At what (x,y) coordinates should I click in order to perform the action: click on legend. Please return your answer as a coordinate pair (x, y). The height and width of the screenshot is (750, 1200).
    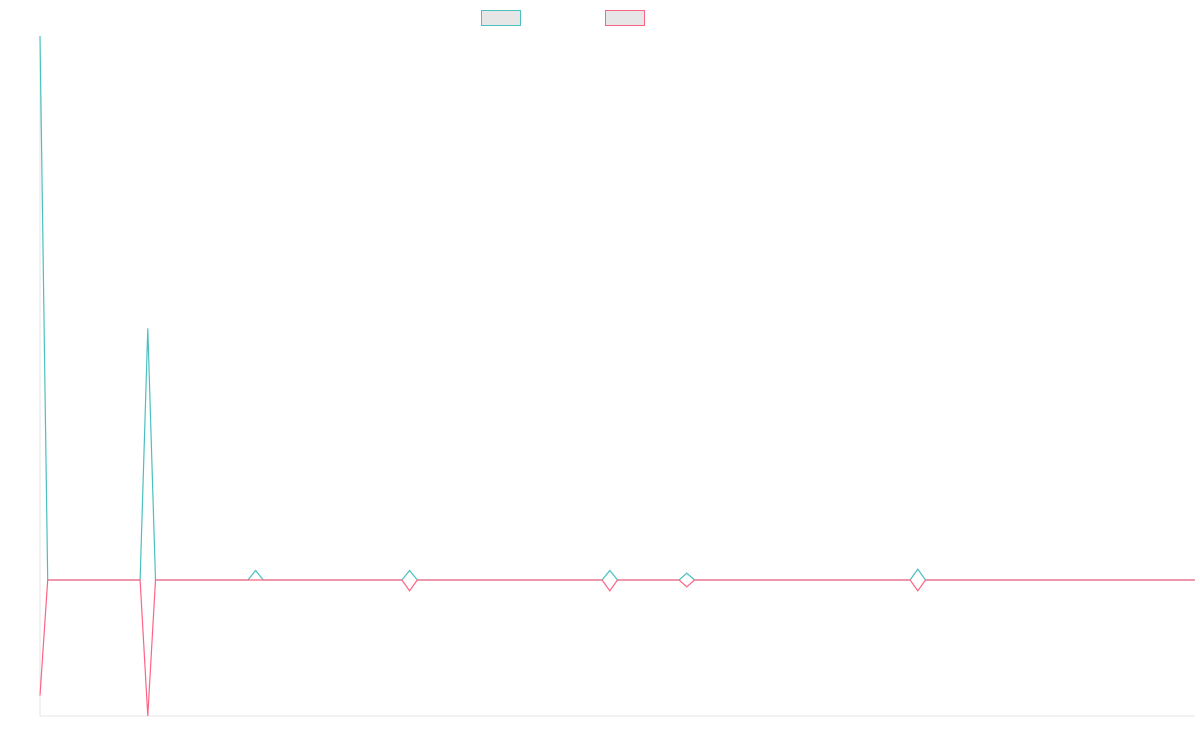
    Looking at the image, I should click on (563, 18).